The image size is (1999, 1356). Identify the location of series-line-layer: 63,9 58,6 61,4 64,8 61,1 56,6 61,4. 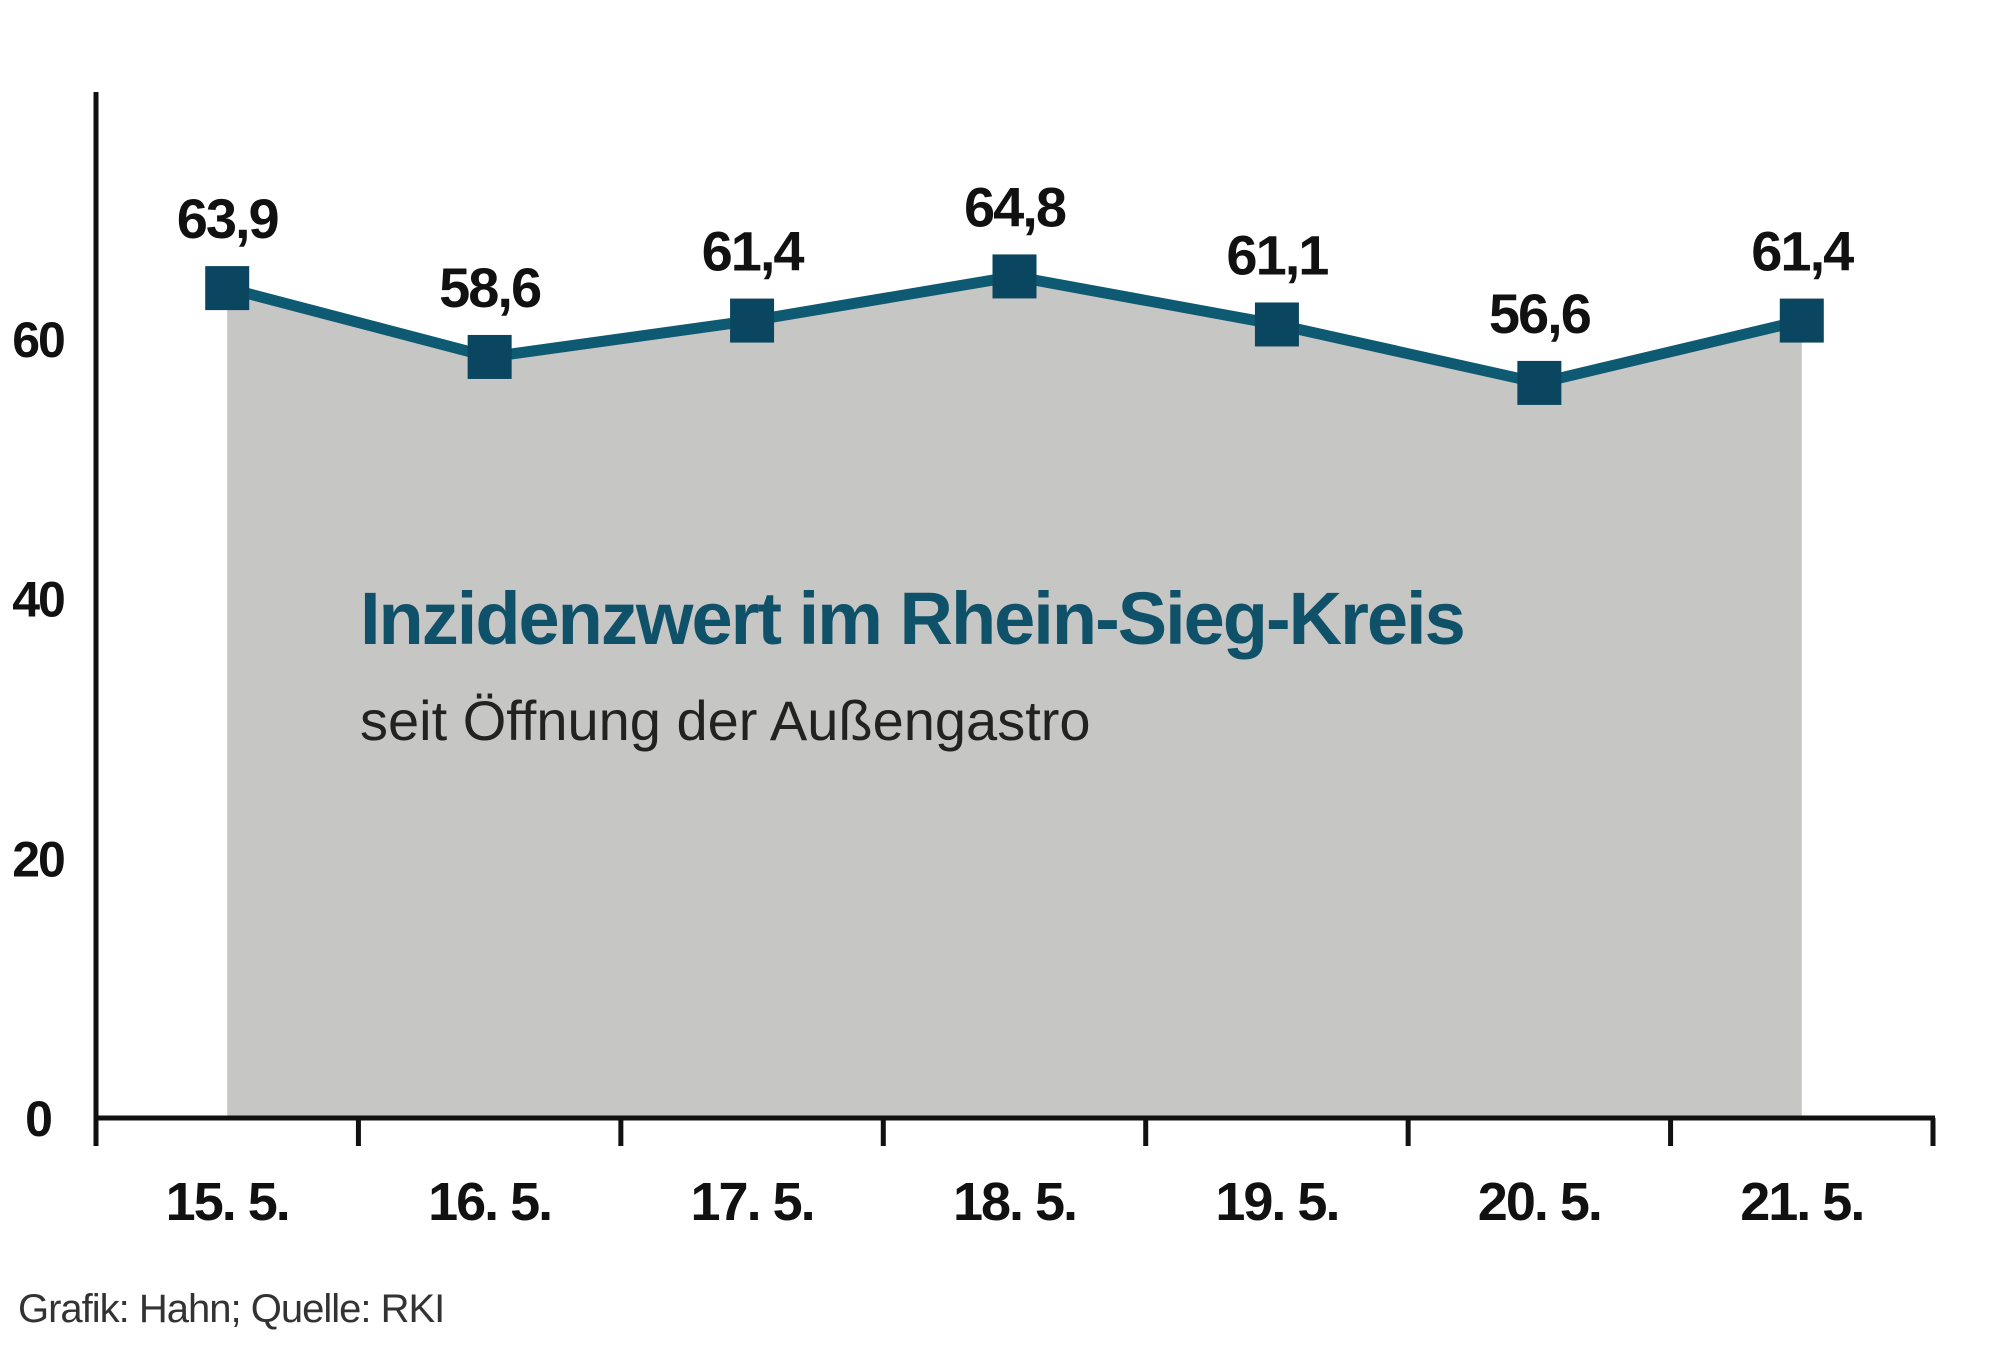
(1016, 290).